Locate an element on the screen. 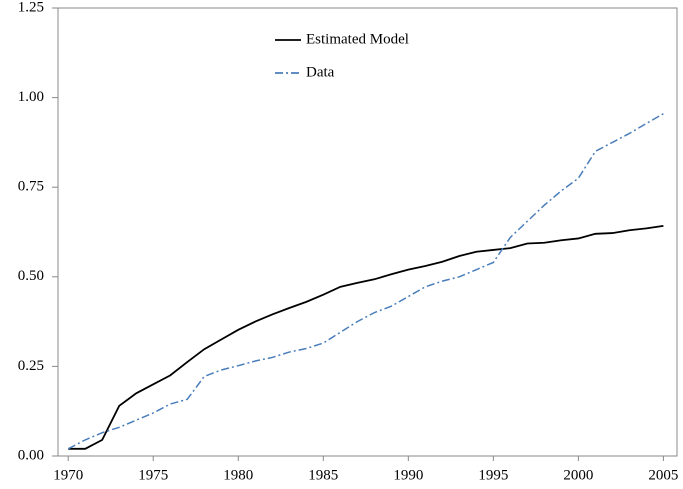 The image size is (683, 489). y-tick-label: 0.00 is located at coordinates (31, 455).